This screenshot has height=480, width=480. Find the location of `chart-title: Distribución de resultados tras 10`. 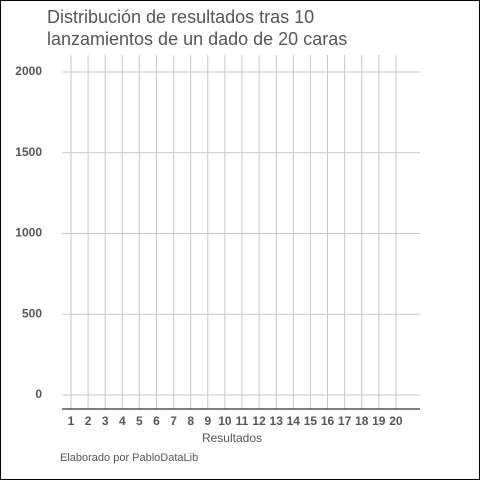

chart-title: Distribución de resultados tras 10 is located at coordinates (180, 17).